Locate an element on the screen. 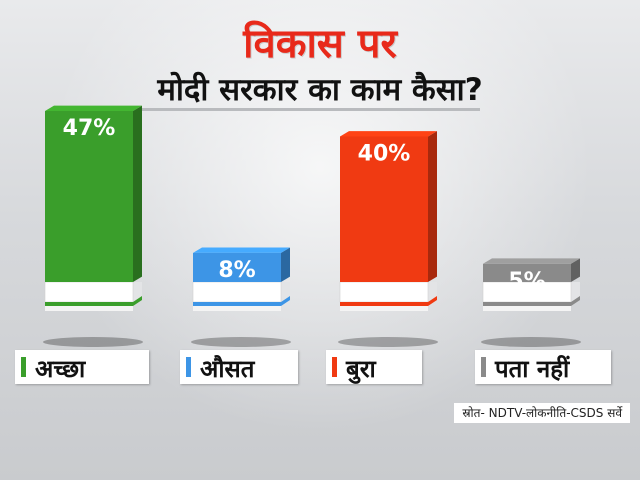  legend-label: बुरा is located at coordinates (361, 369).